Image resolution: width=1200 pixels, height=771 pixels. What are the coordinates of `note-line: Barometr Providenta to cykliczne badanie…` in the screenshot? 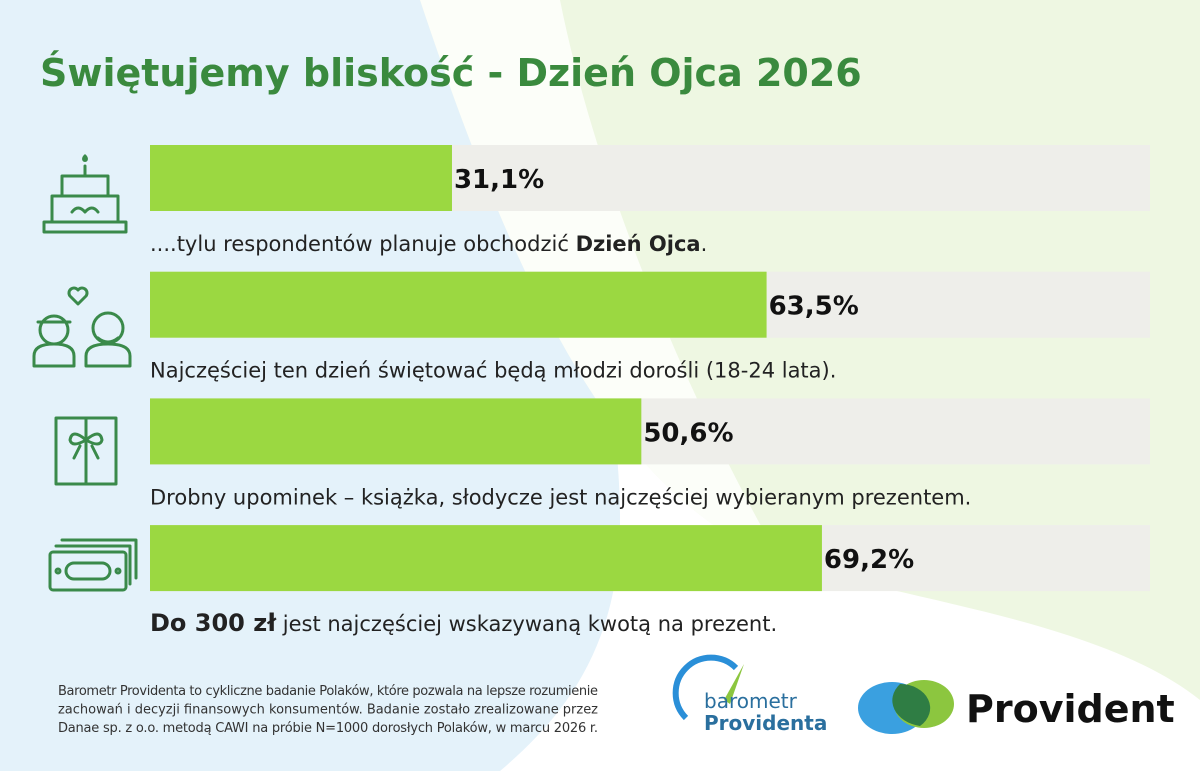 It's located at (328, 691).